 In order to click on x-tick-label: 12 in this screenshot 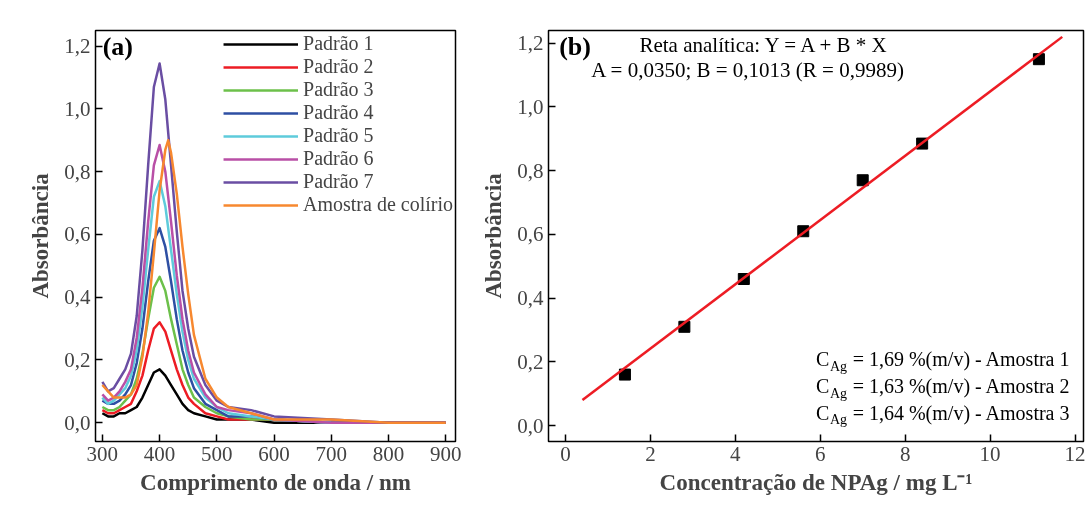, I will do `click(1075, 453)`.